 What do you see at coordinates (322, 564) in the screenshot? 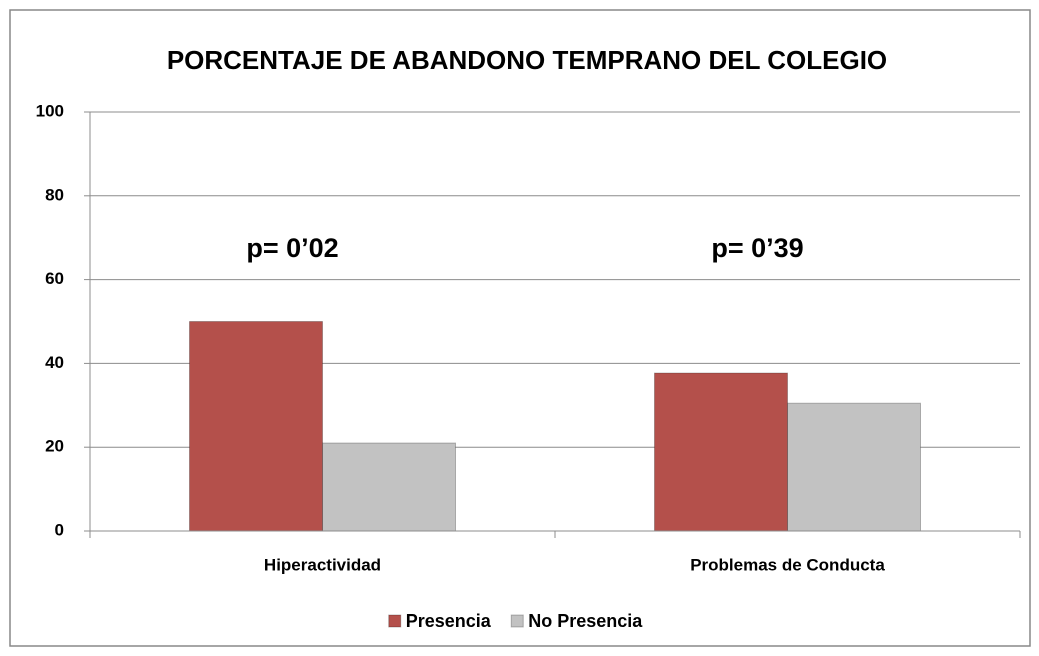
I see `x-tick-label: Hiperactividad` at bounding box center [322, 564].